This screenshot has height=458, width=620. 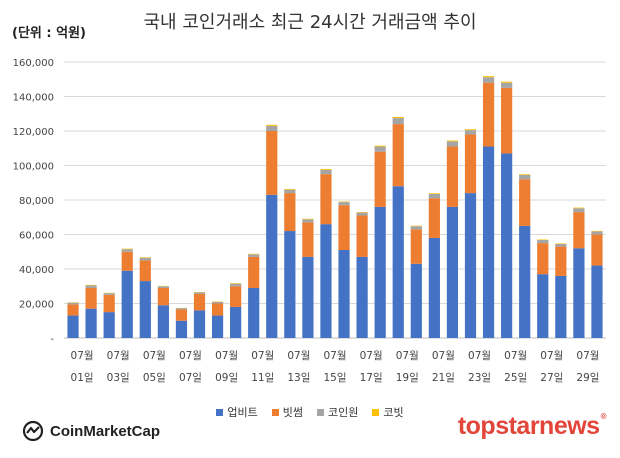 What do you see at coordinates (603, 416) in the screenshot?
I see `registered-mark: ®` at bounding box center [603, 416].